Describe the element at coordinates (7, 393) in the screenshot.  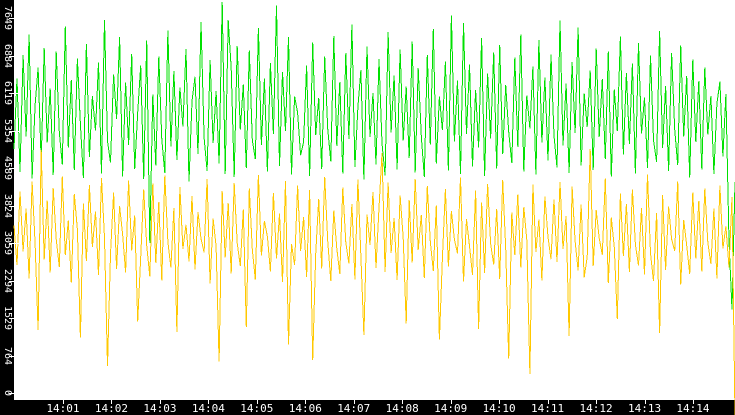
I see `y-tick-label: 0` at that location.